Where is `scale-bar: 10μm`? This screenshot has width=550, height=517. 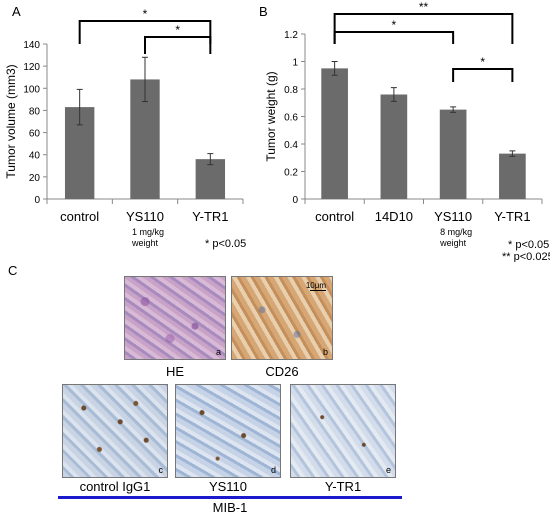 scale-bar: 10μm is located at coordinates (315, 285).